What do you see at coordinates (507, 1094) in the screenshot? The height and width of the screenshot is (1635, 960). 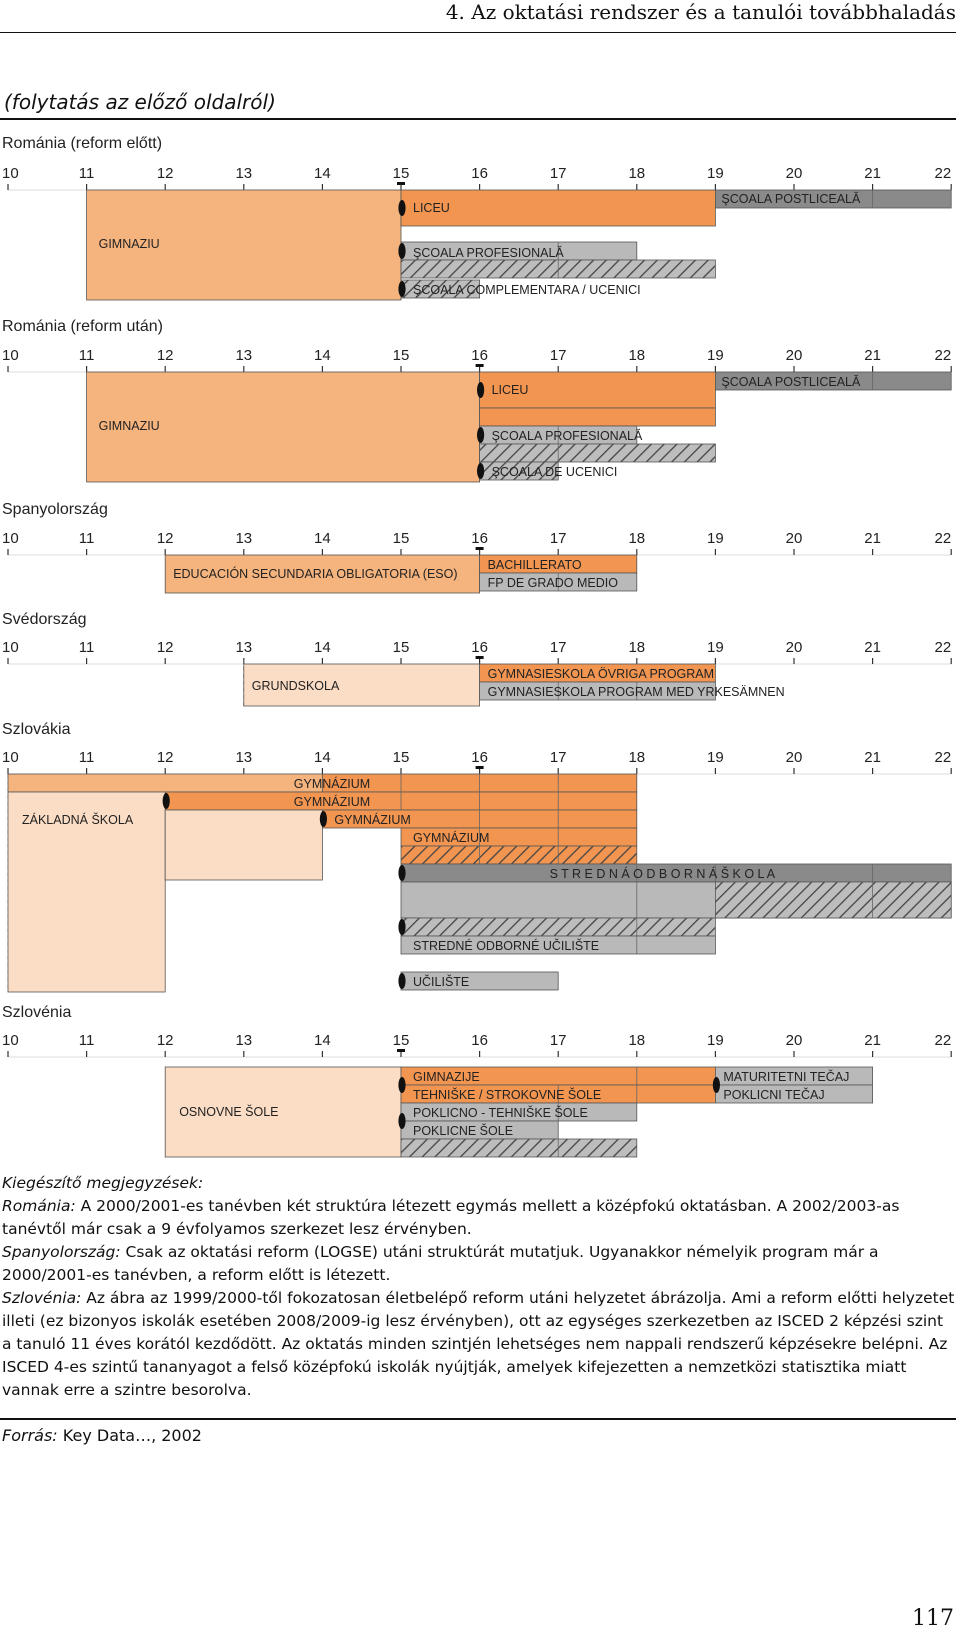 I see `label-tehniske: TEHNIŠKE / STROKOVNE ŠOLE` at bounding box center [507, 1094].